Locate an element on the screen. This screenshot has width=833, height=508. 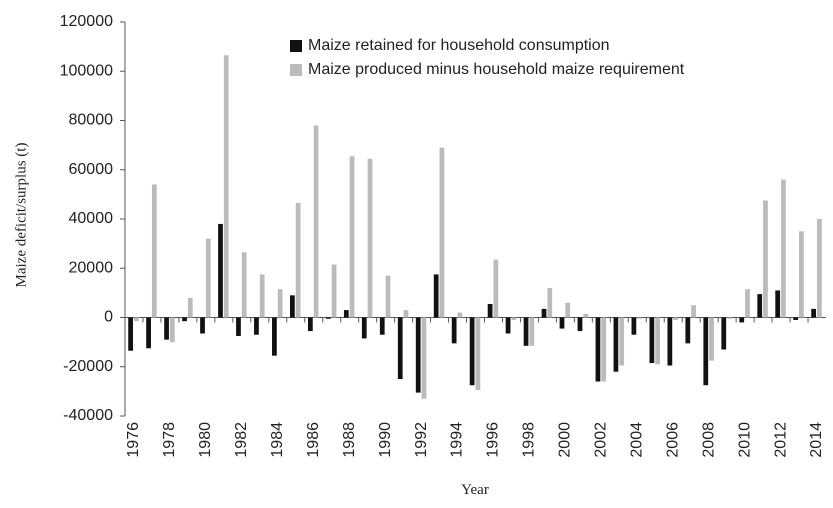
x-tick-label: 2008 is located at coordinates (708, 440).